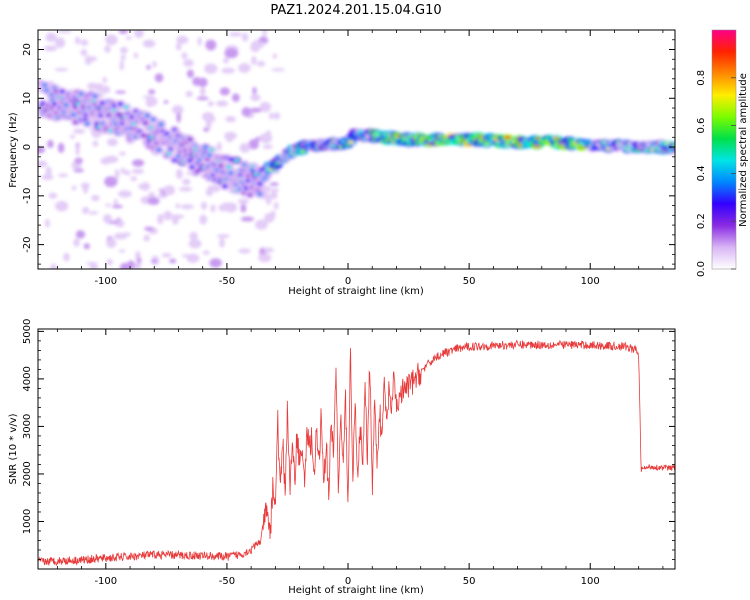 The height and width of the screenshot is (600, 750). Describe the element at coordinates (701, 269) in the screenshot. I see `colorbar-tick-label: 0.0` at that location.